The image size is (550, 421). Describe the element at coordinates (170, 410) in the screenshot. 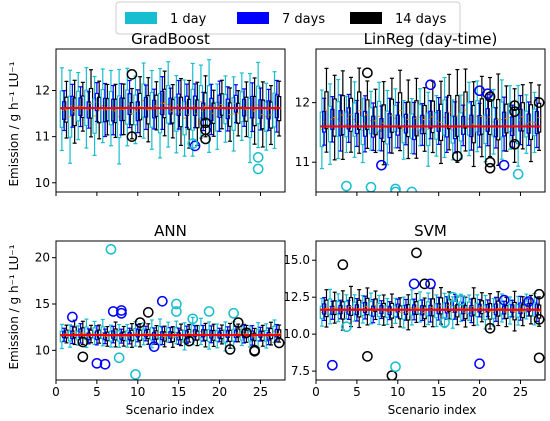

I see `xlabel-left: Scenario index` at that location.